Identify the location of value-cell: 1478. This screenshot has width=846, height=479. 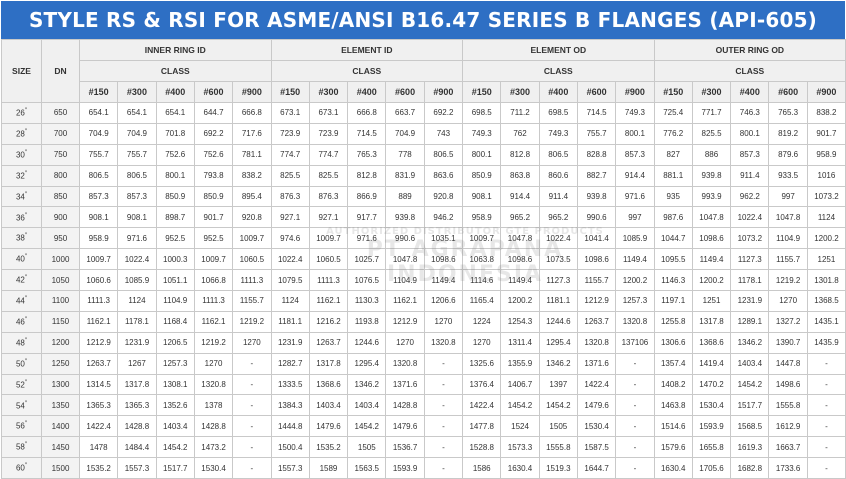
(98, 447).